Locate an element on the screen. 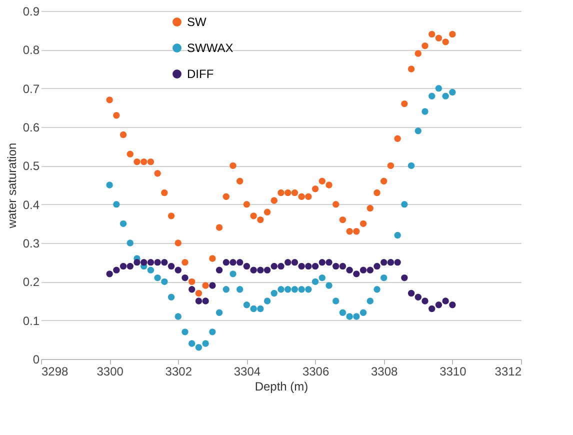  y-tick-label: 0 is located at coordinates (36, 359).